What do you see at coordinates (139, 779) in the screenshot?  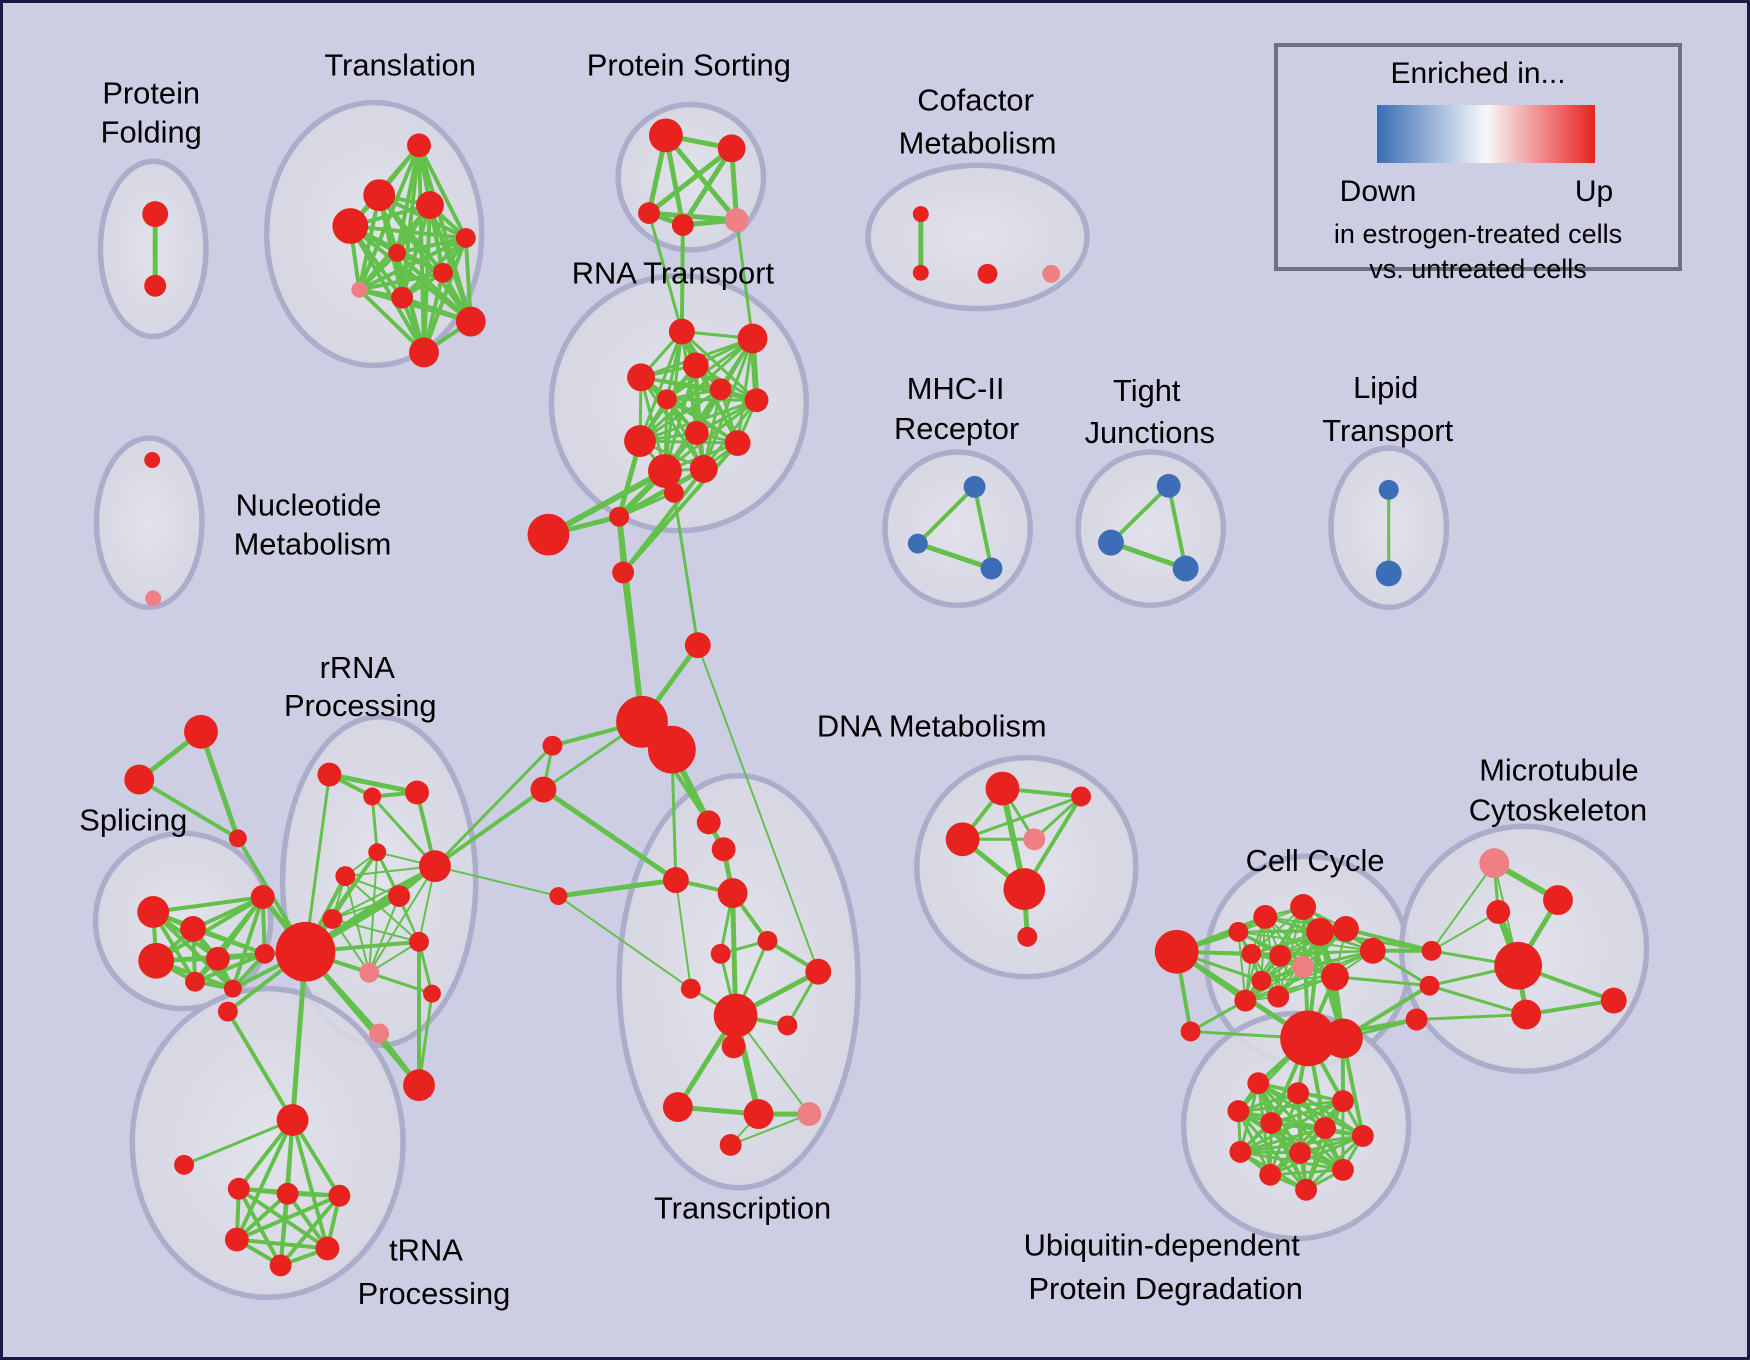 I see `node-st2` at bounding box center [139, 779].